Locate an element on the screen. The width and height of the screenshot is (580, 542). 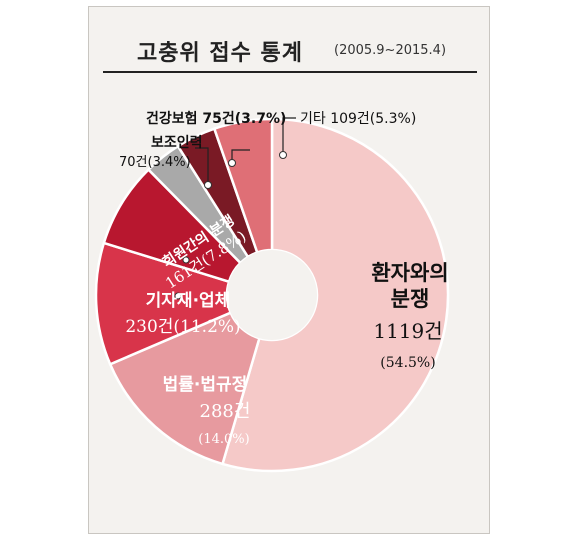
label-patient-pct: (54.5%) is located at coordinates (407, 363).